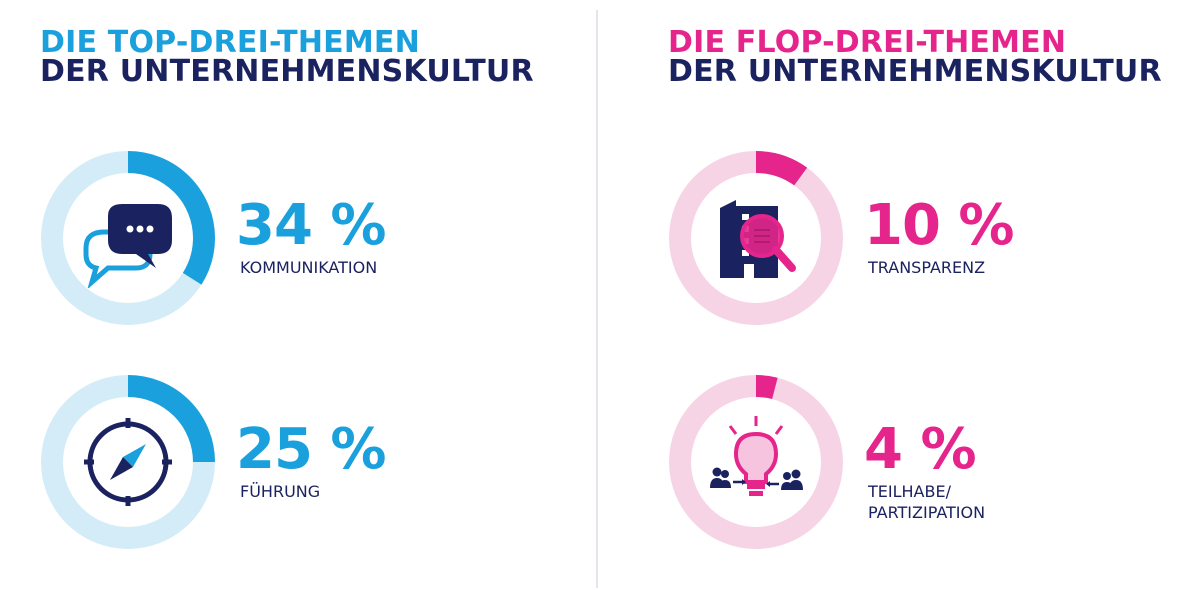 The image size is (1180, 590). What do you see at coordinates (867, 42) in the screenshot?
I see `flop-heading-line1: DIE FLOP-DREI-THEMEN` at bounding box center [867, 42].